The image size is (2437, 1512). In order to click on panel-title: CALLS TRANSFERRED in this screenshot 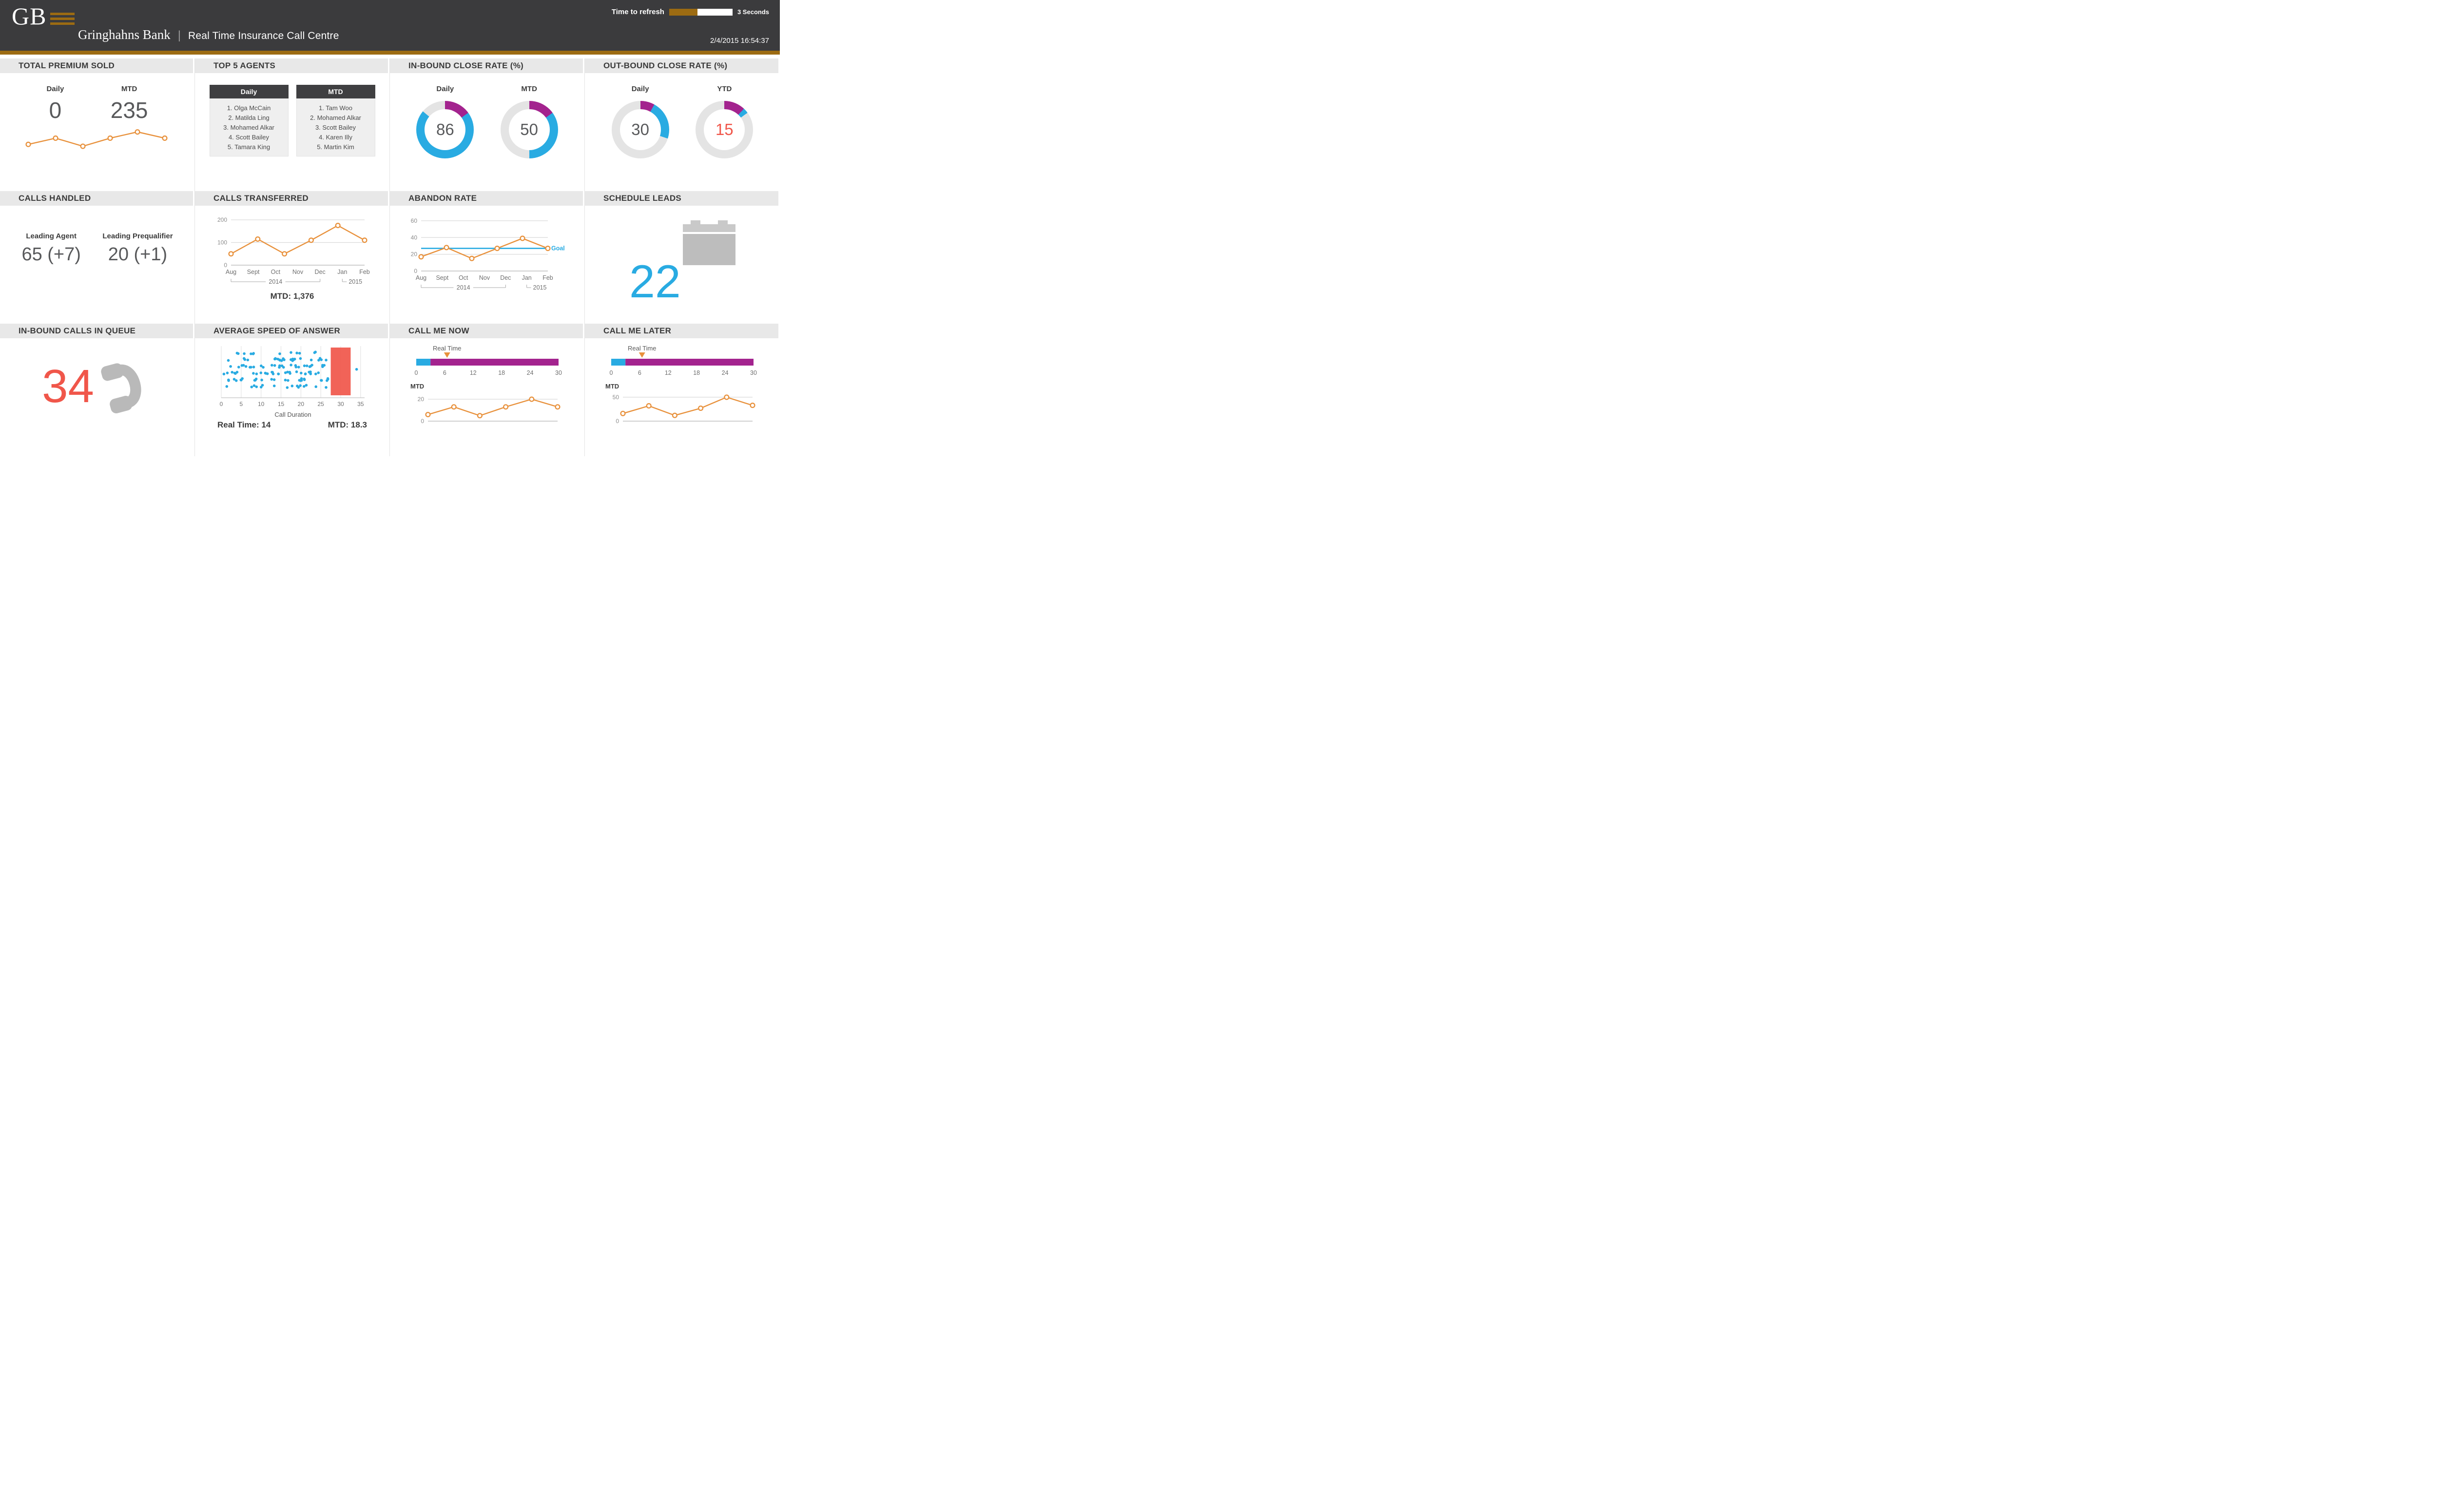, I will do `click(291, 198)`.